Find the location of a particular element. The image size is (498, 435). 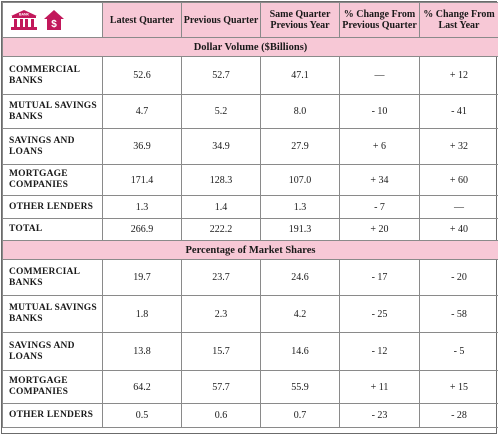

cell-change-previous-quarter: + 34 is located at coordinates (379, 180).